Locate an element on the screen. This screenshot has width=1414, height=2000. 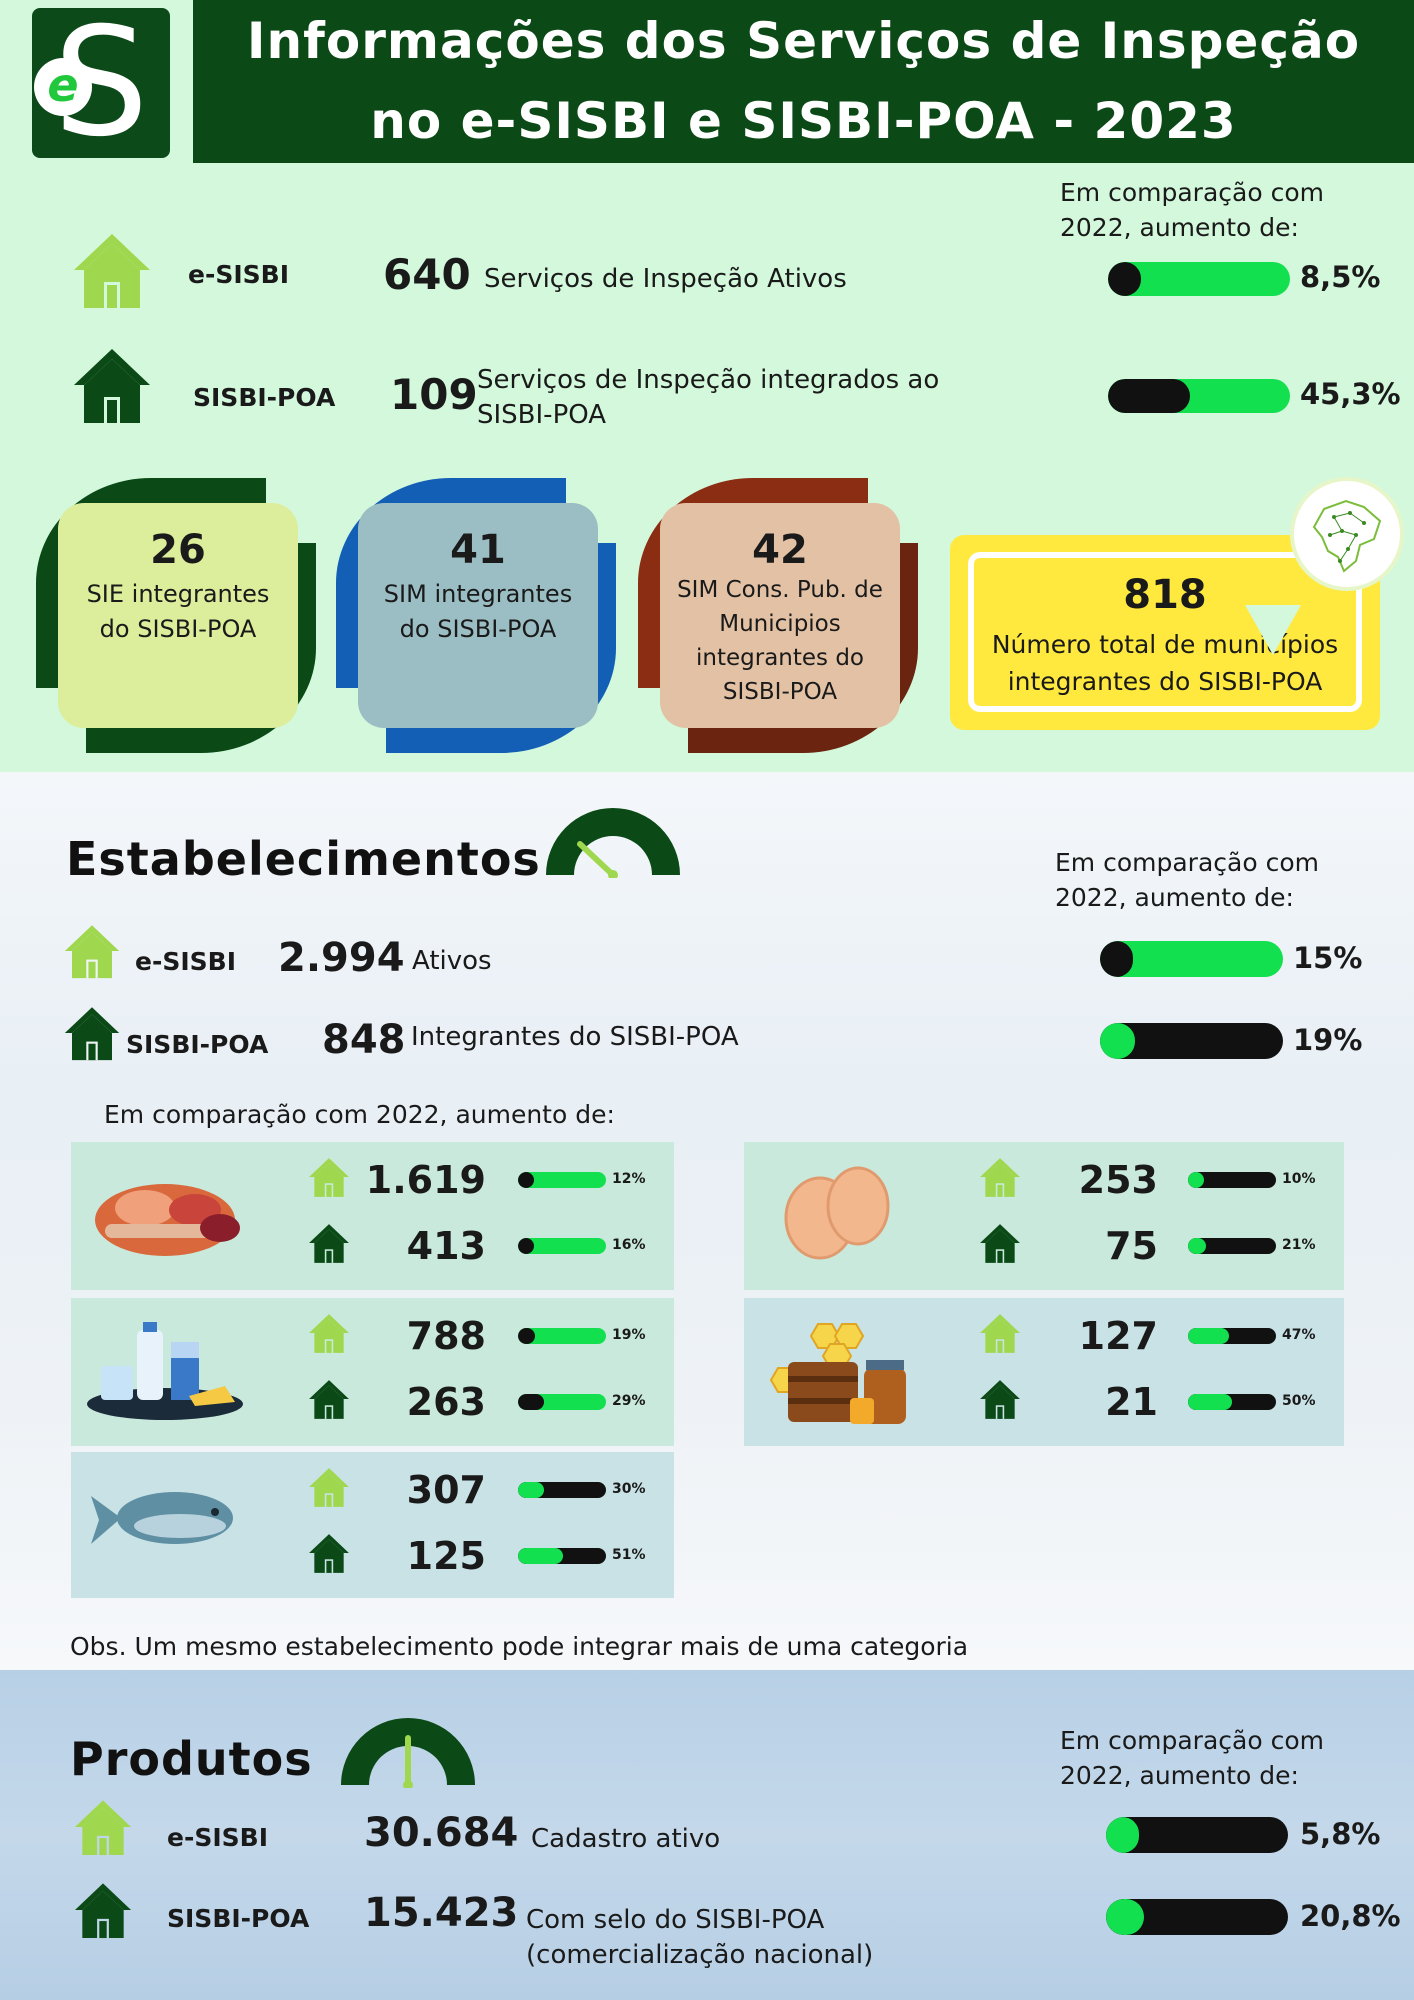
category-box-bee-products: 127 47% 21 50% is located at coordinates (1044, 1372).